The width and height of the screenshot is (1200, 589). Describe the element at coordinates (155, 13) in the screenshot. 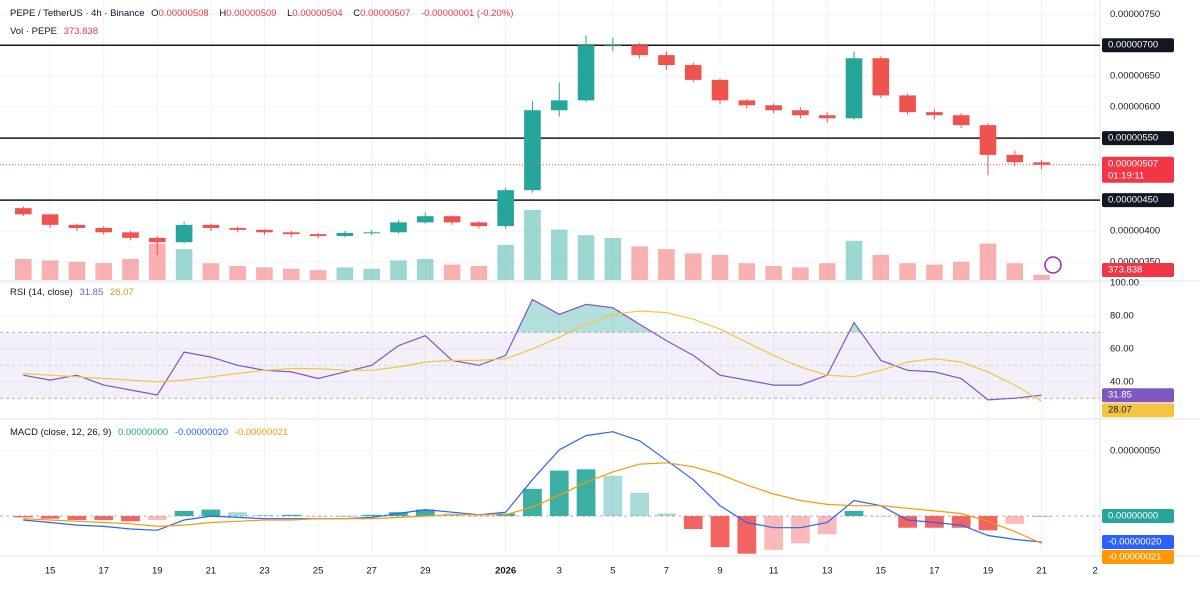

I see `ohlc-key: O` at that location.